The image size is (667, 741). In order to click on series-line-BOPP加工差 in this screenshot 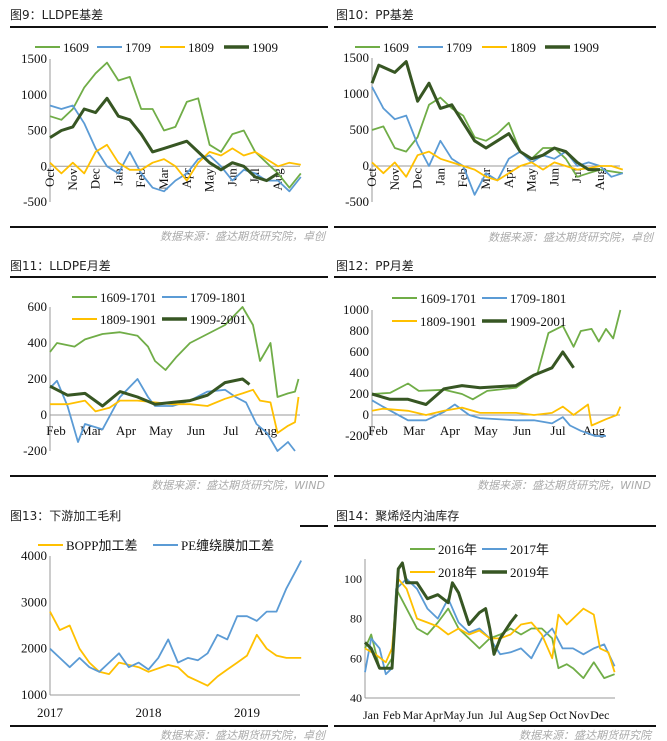, I will do `click(175, 649)`.